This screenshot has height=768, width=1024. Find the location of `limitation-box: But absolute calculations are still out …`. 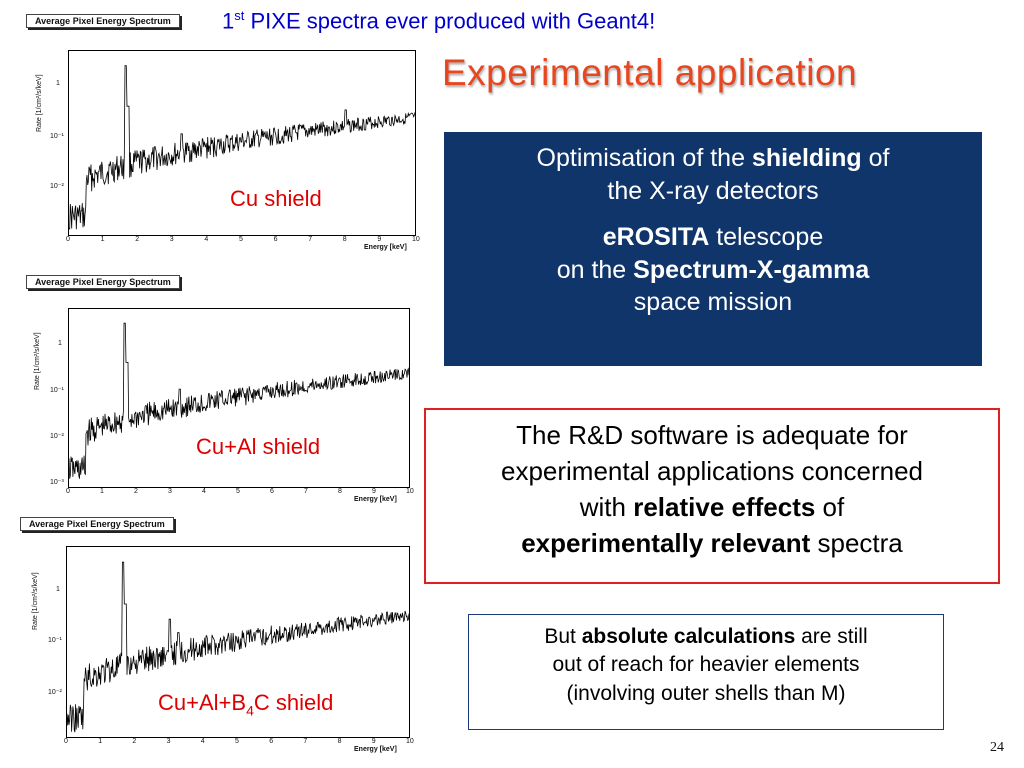

limitation-box: But absolute calculations are still out … is located at coordinates (706, 672).